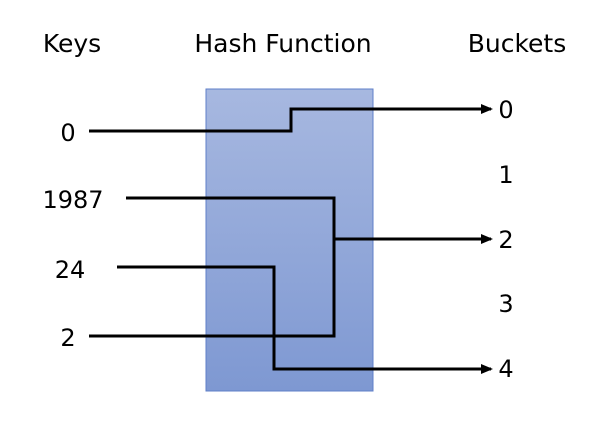 The height and width of the screenshot is (424, 594). What do you see at coordinates (72, 43) in the screenshot?
I see `keys-header: Keys` at bounding box center [72, 43].